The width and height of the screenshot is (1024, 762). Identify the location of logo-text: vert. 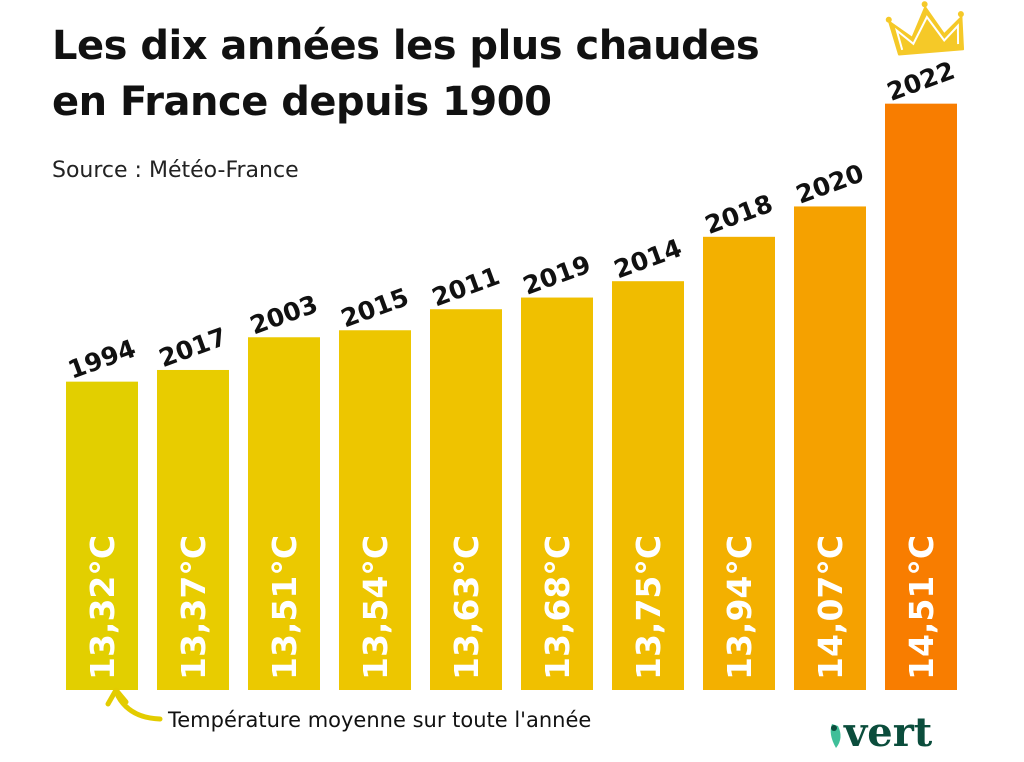
(888, 731).